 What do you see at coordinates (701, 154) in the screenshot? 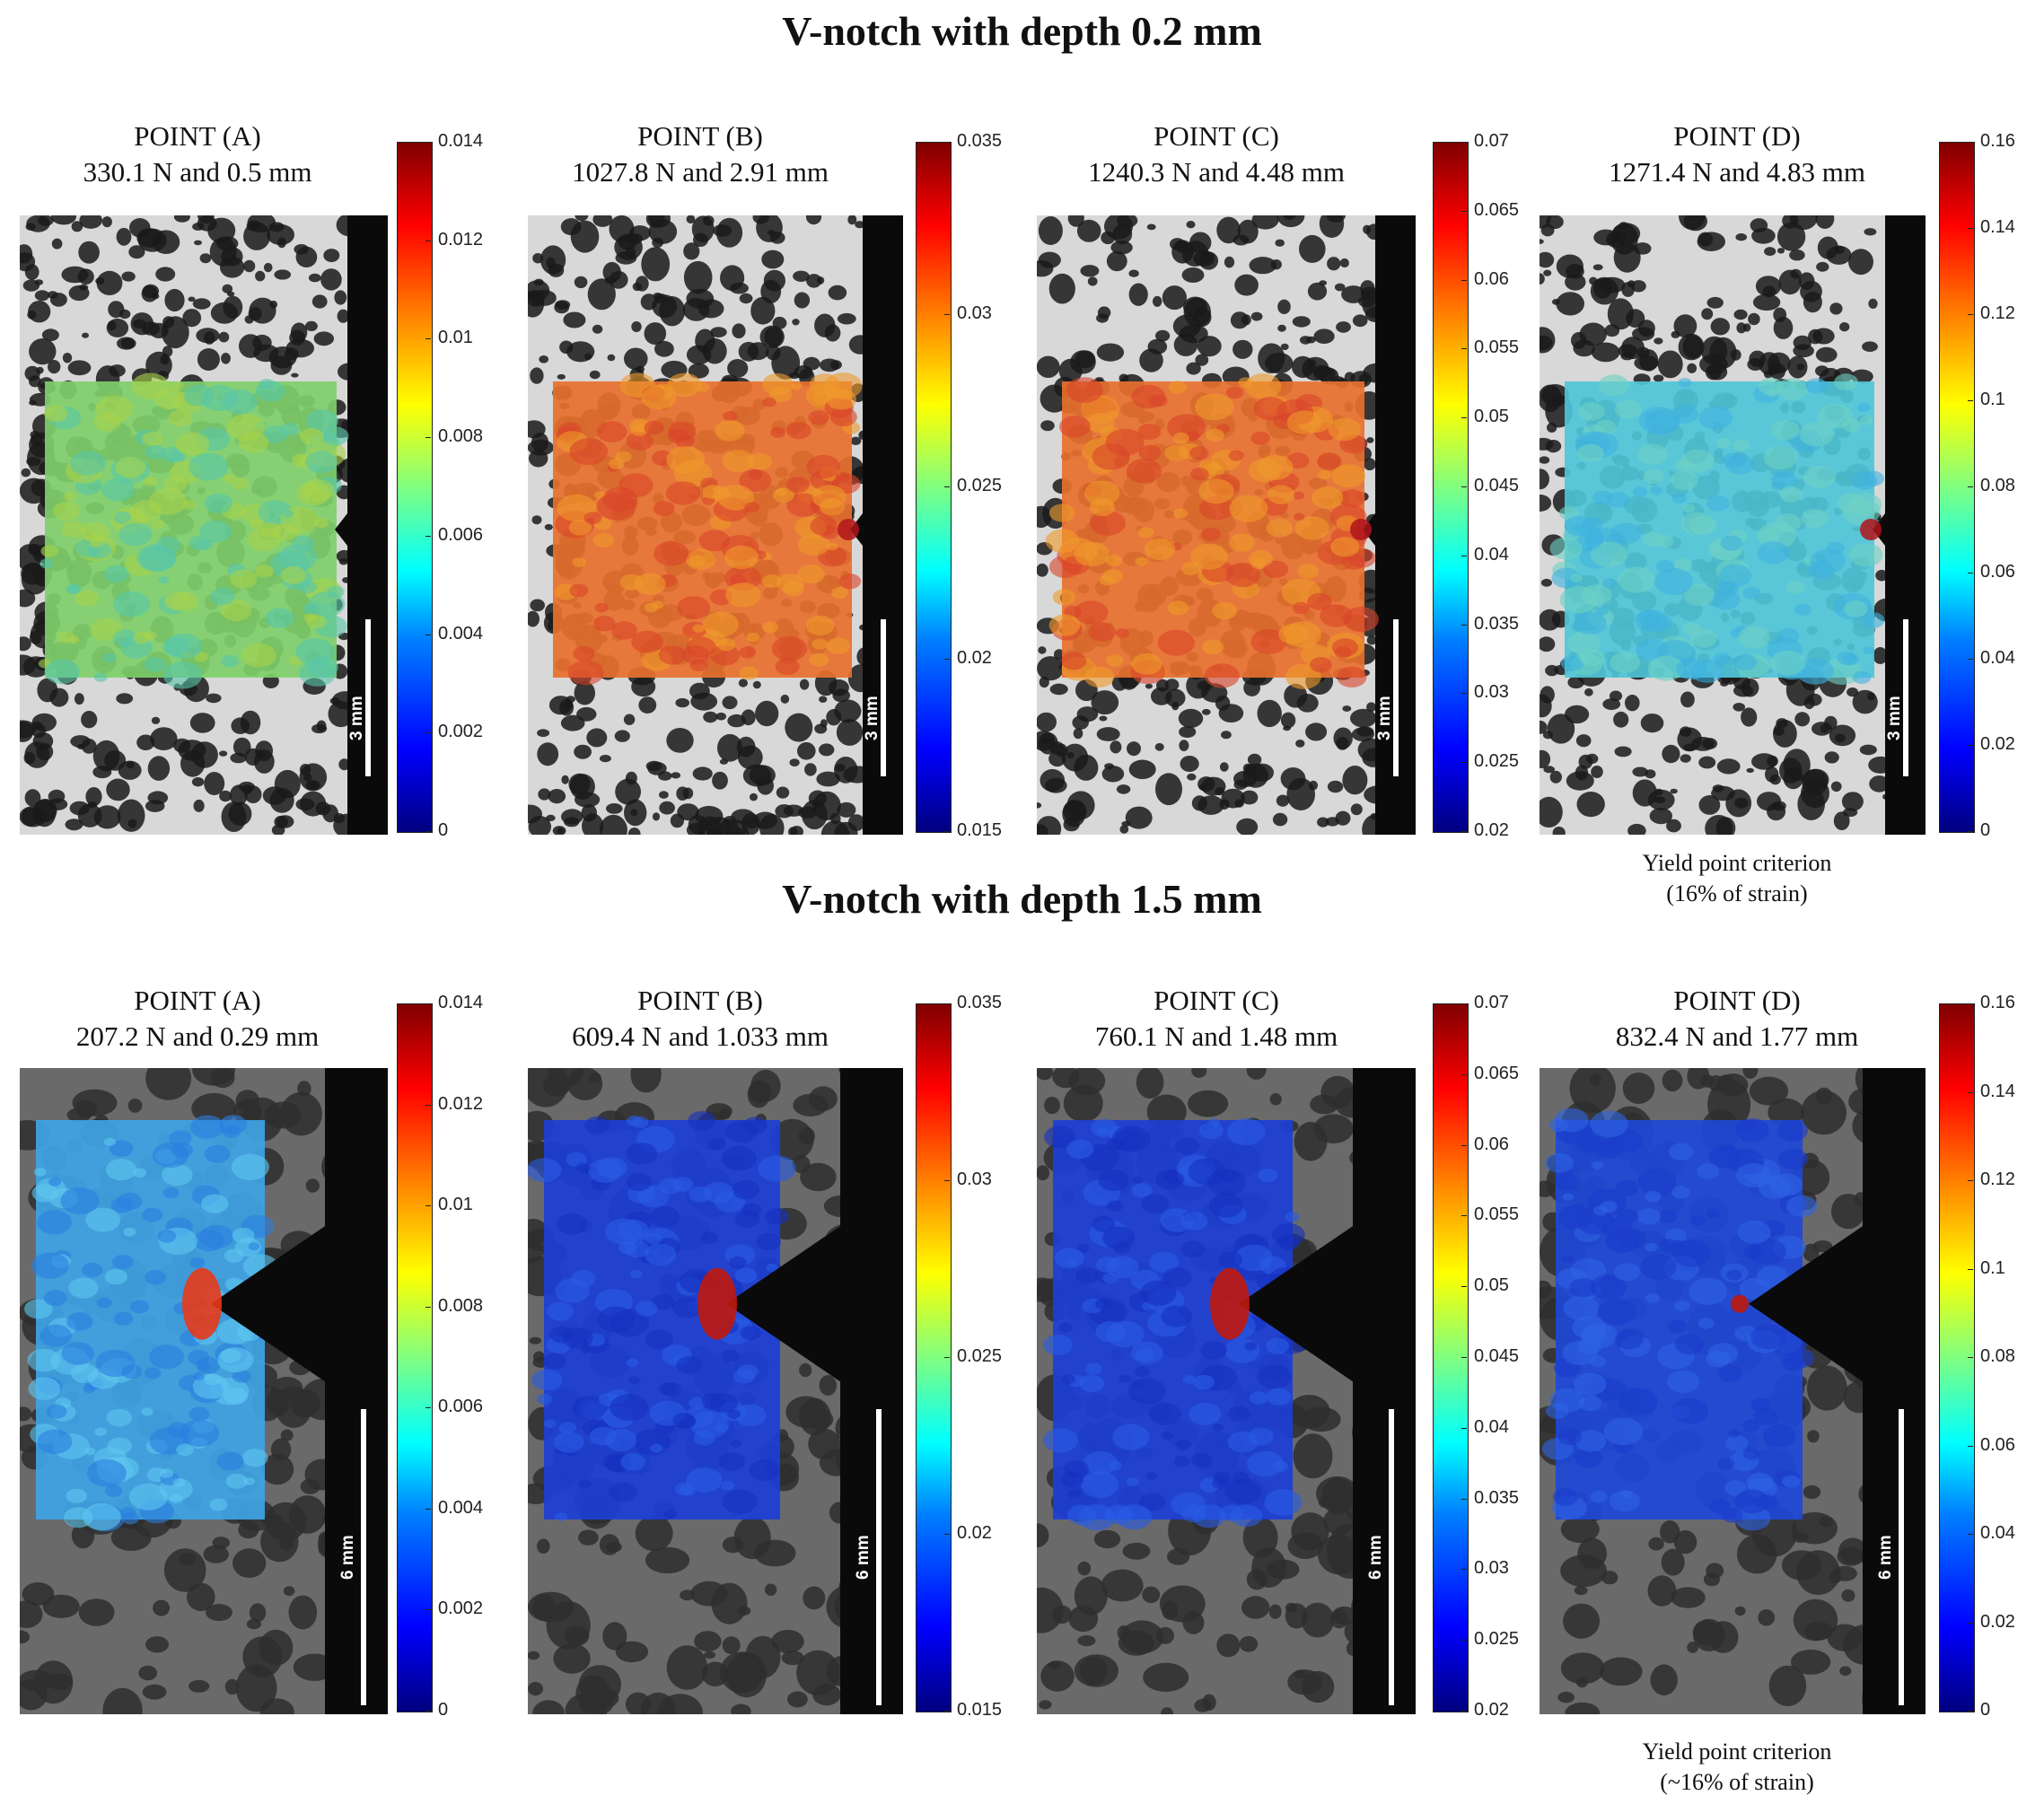
I see `panel-label: POINT (B) 1027.8 N and 2.91 mm` at bounding box center [701, 154].